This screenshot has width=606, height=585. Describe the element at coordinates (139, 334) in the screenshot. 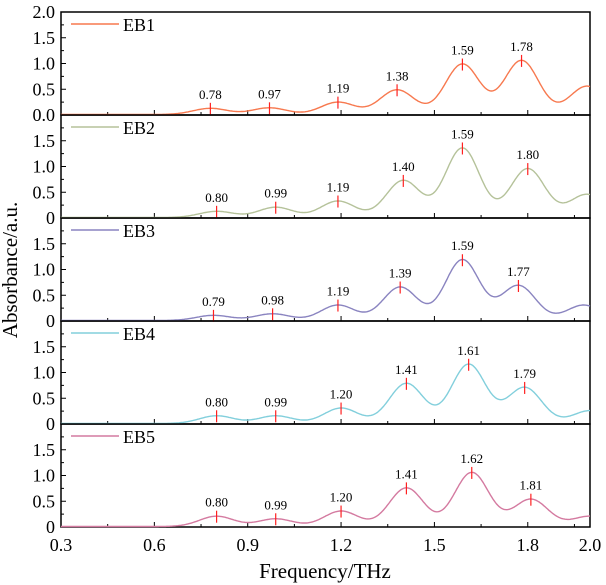

I see `legend-label: EB4` at that location.